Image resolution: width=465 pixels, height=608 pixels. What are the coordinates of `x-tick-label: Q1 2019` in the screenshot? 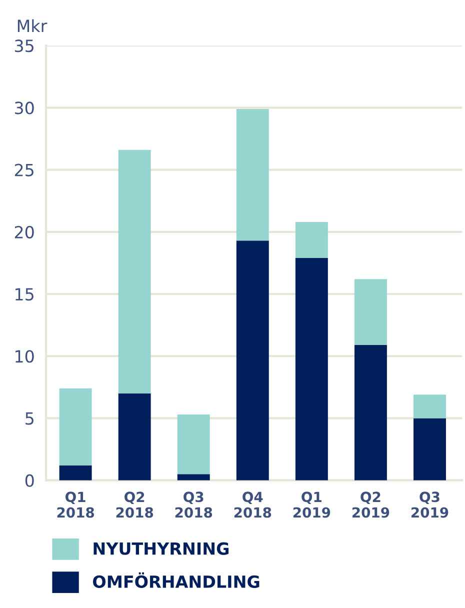 It's located at (311, 505).